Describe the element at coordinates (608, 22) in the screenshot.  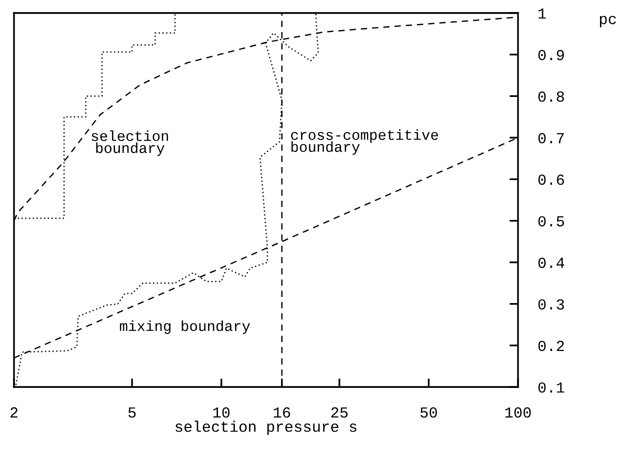
I see `y-axis-title: pc` at that location.